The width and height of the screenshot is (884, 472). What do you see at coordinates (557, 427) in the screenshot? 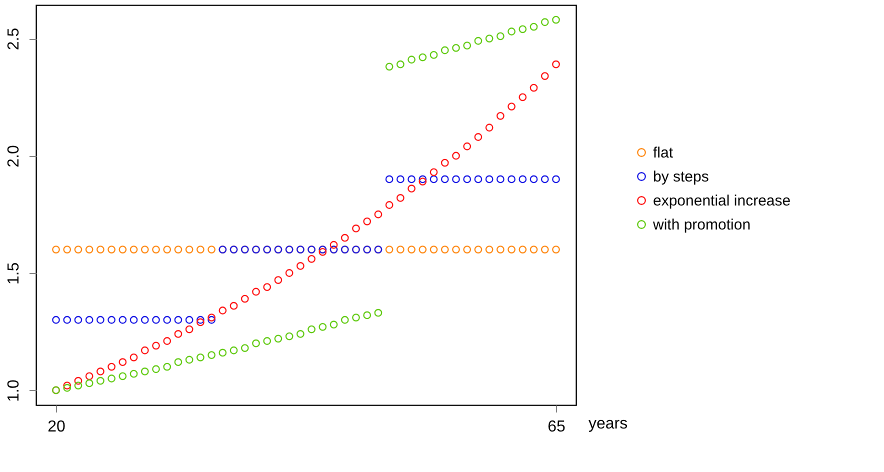
I see `x-tick-label: 65` at bounding box center [557, 427].